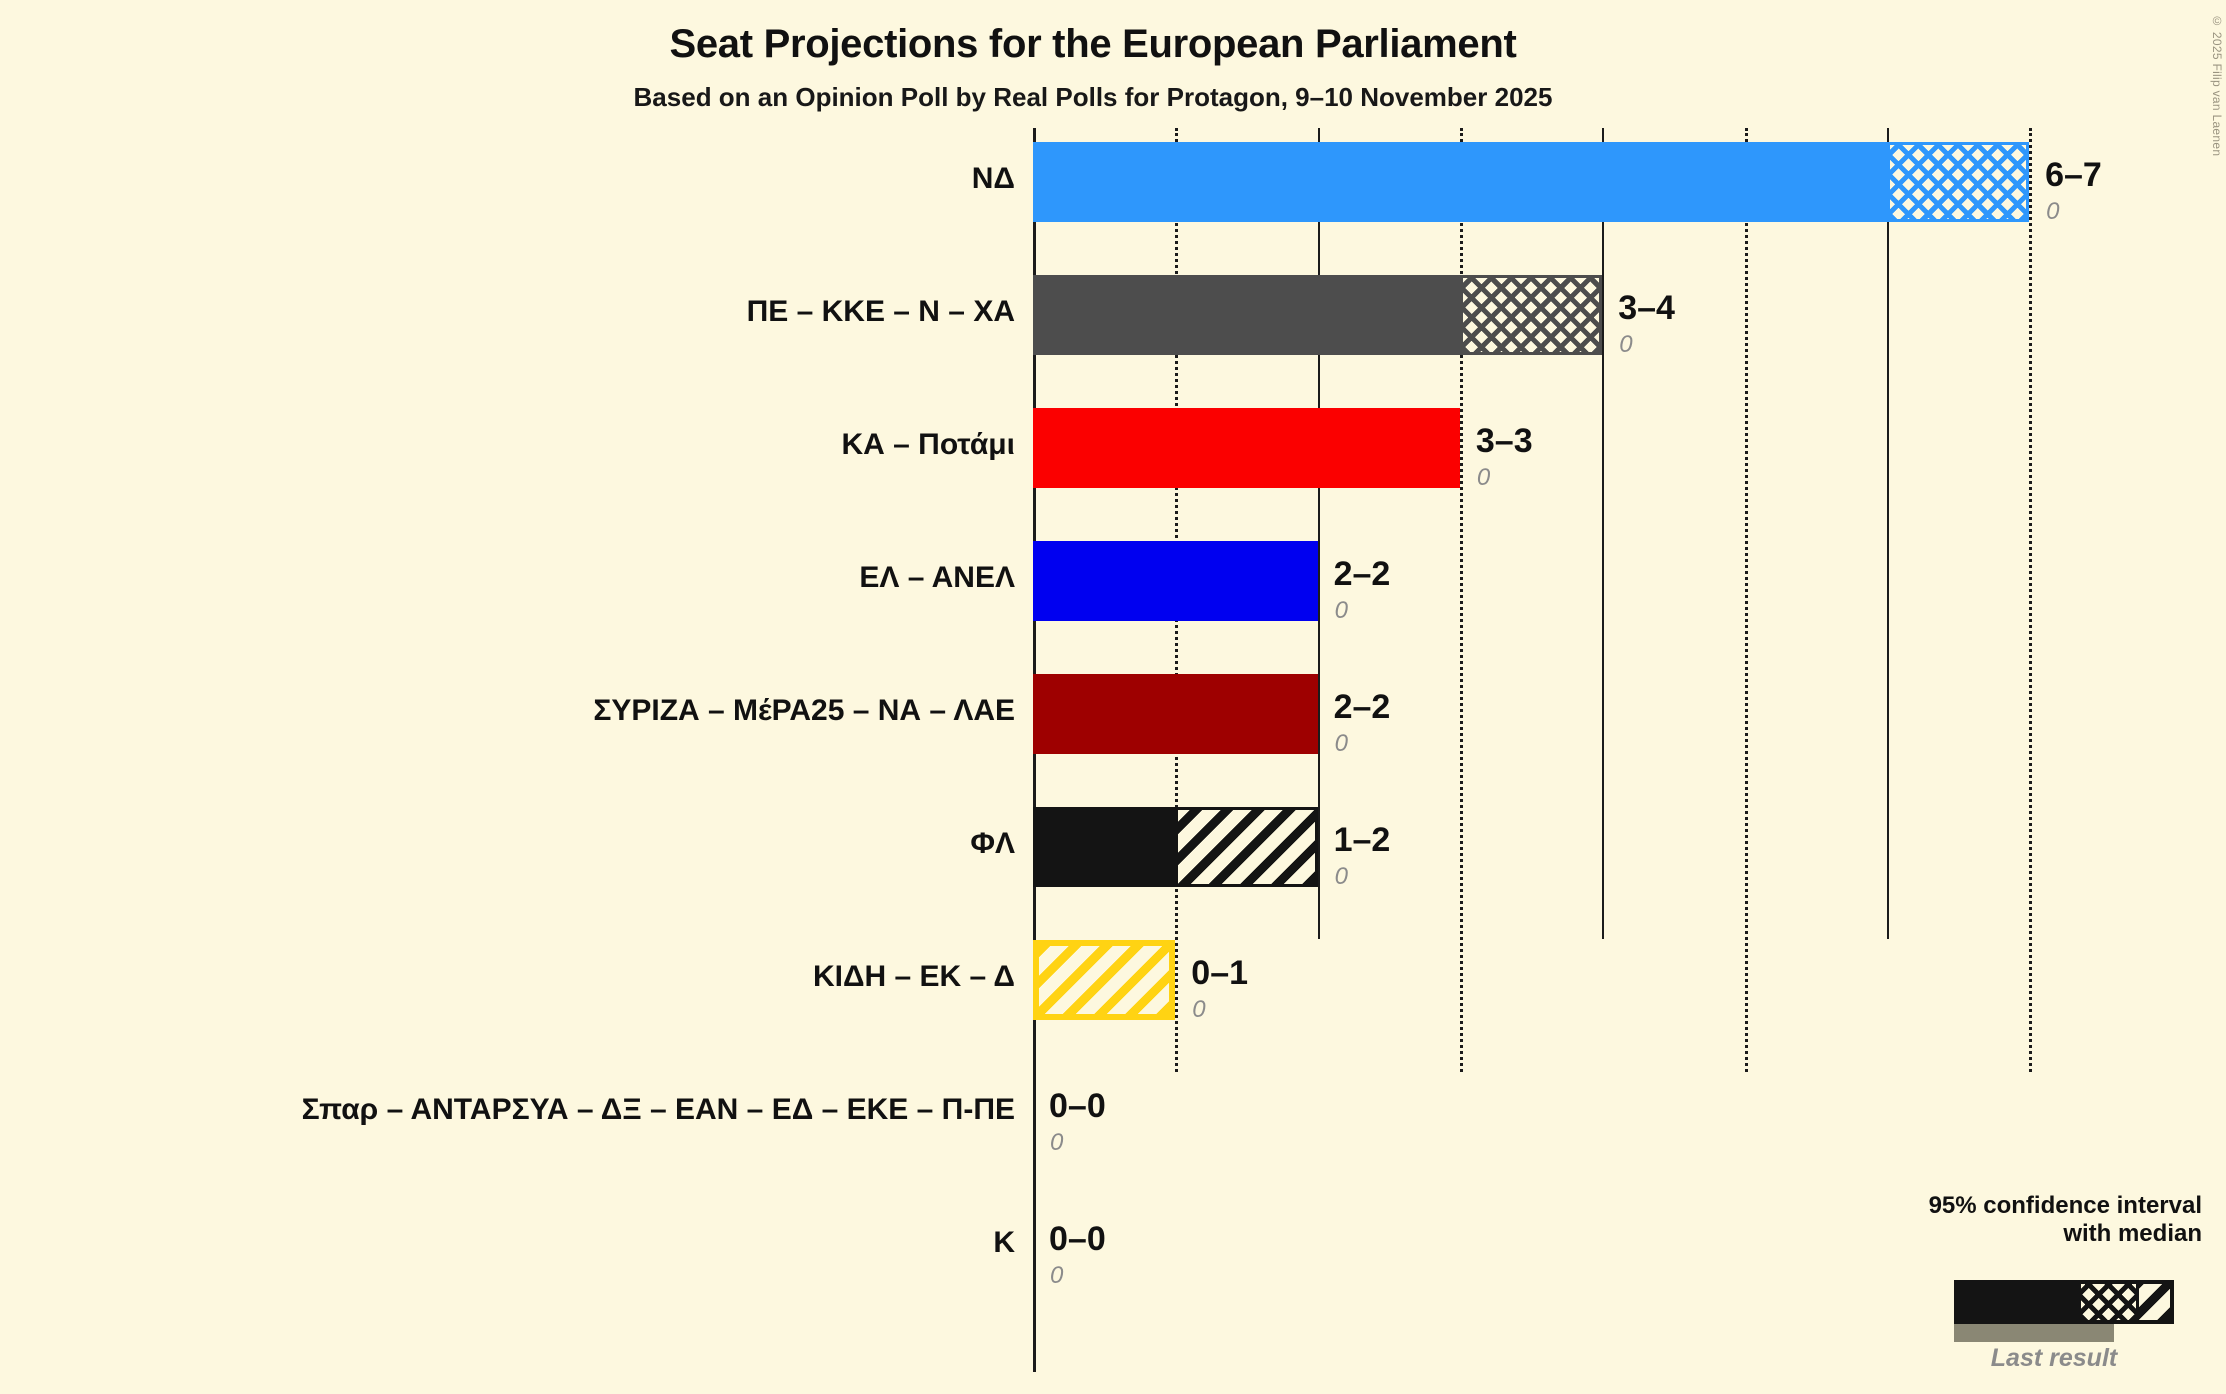  What do you see at coordinates (2108, 1302) in the screenshot?
I see `legend-segment-crosshatch` at bounding box center [2108, 1302].